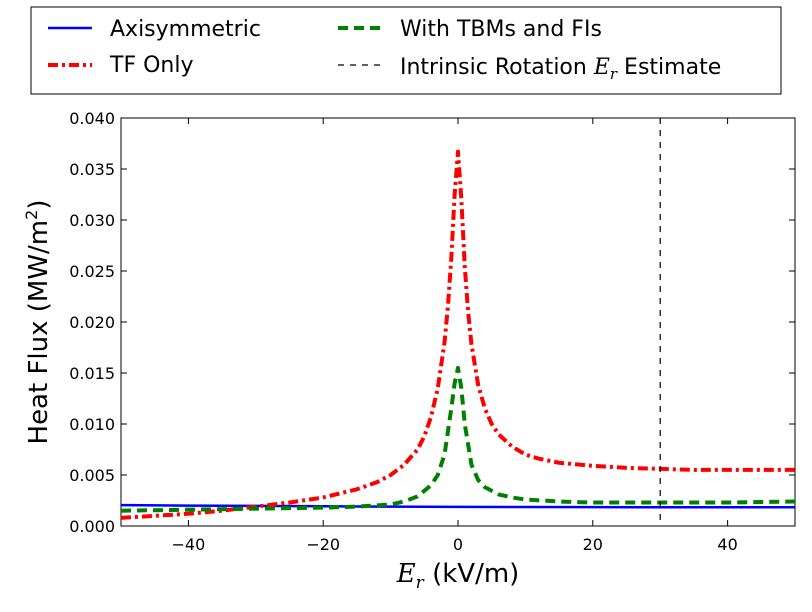  I want to click on legend-intrinsic-italic: E, so click(601, 67).